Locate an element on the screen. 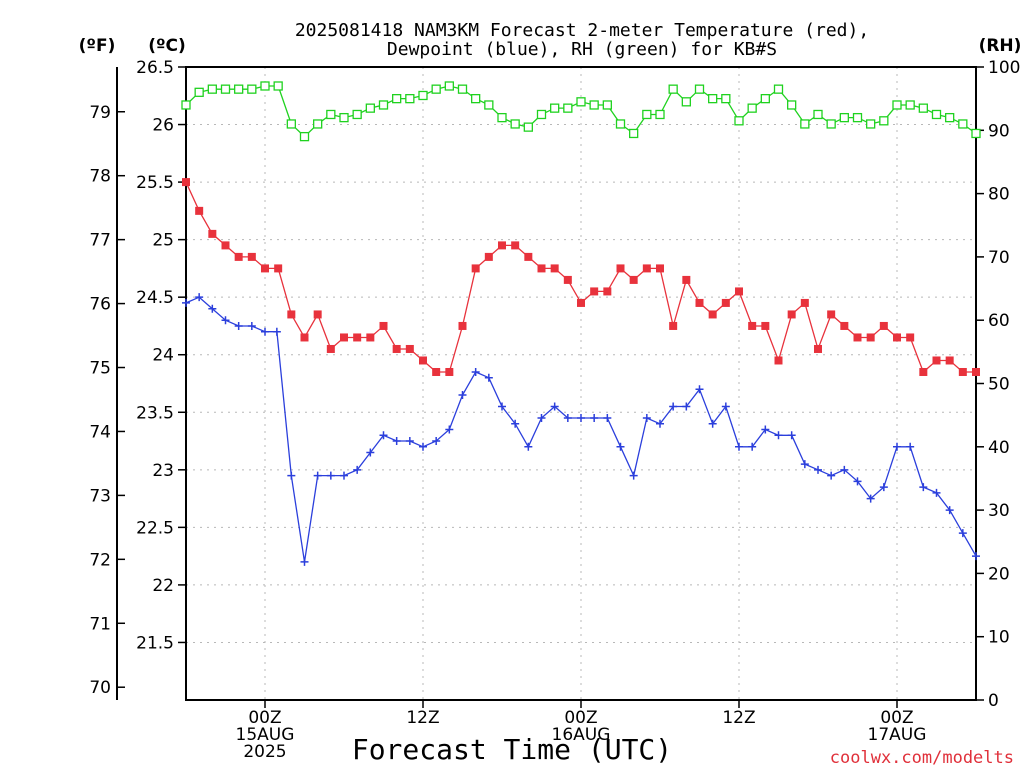  celsius-tick-label: 24 is located at coordinates (163, 356).